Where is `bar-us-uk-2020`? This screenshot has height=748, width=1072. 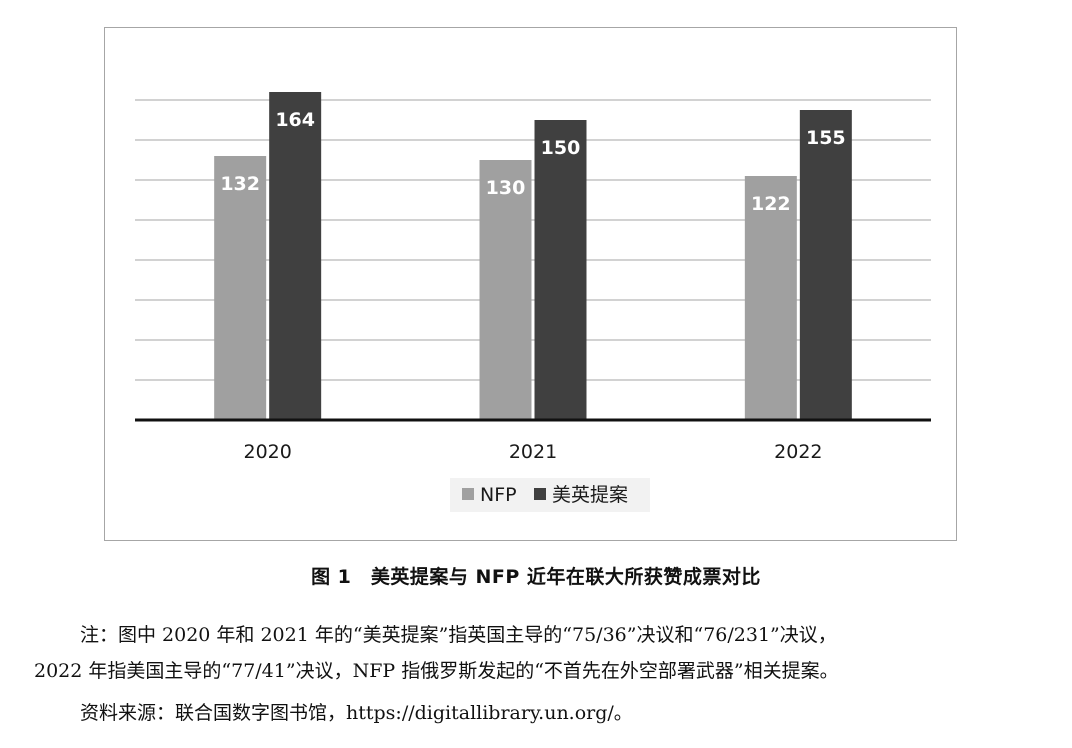
bar-us-uk-2020 is located at coordinates (295, 256).